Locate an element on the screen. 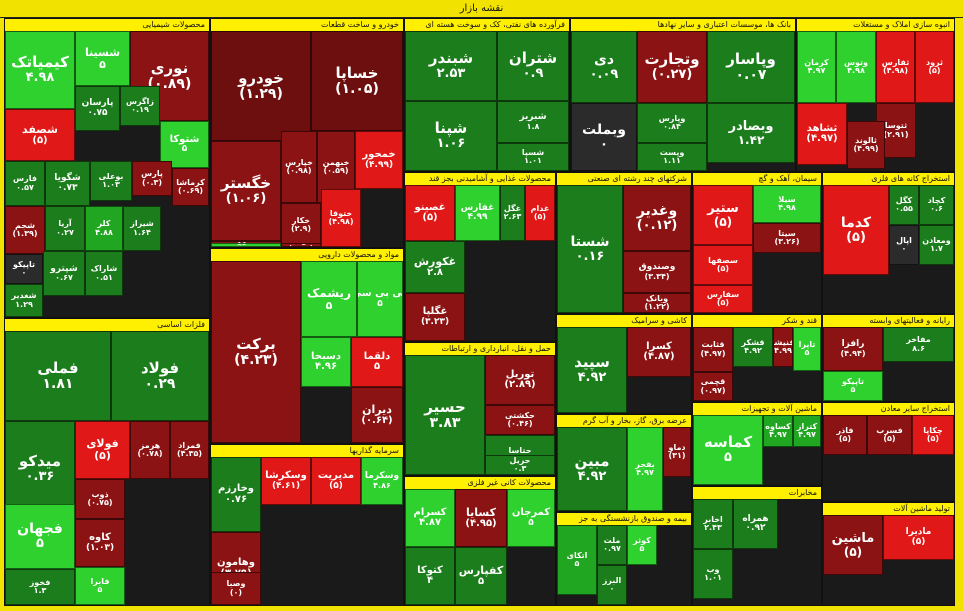  stock-tile: میدکو ۰.۳۶ is located at coordinates (40, 468).